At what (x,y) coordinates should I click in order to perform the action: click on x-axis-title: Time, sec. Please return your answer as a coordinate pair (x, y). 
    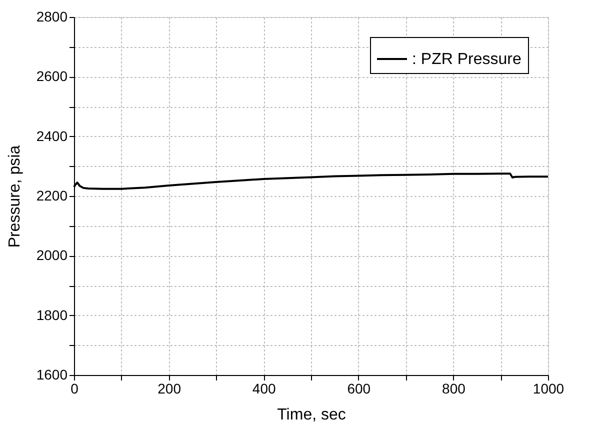
    Looking at the image, I should click on (311, 415).